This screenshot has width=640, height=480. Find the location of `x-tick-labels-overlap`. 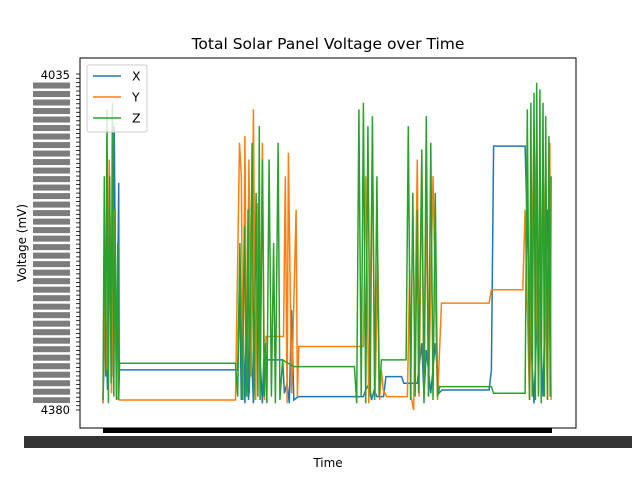

x-tick-labels-overlap is located at coordinates (328, 442).